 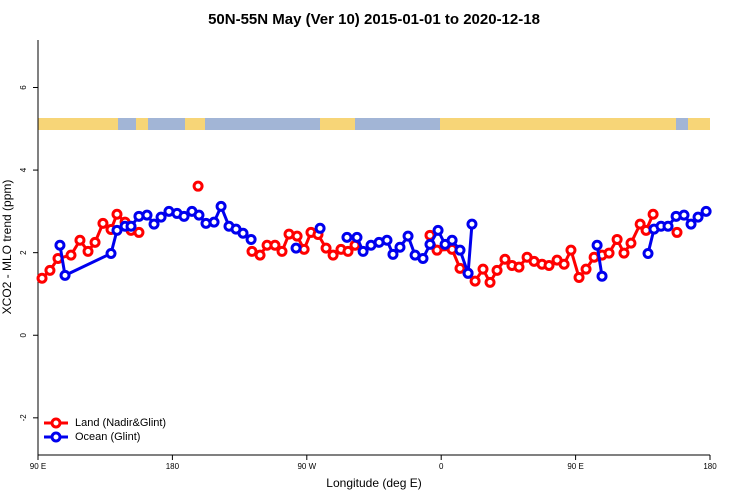 What do you see at coordinates (374, 124) in the screenshot?
I see `map-strip` at bounding box center [374, 124].